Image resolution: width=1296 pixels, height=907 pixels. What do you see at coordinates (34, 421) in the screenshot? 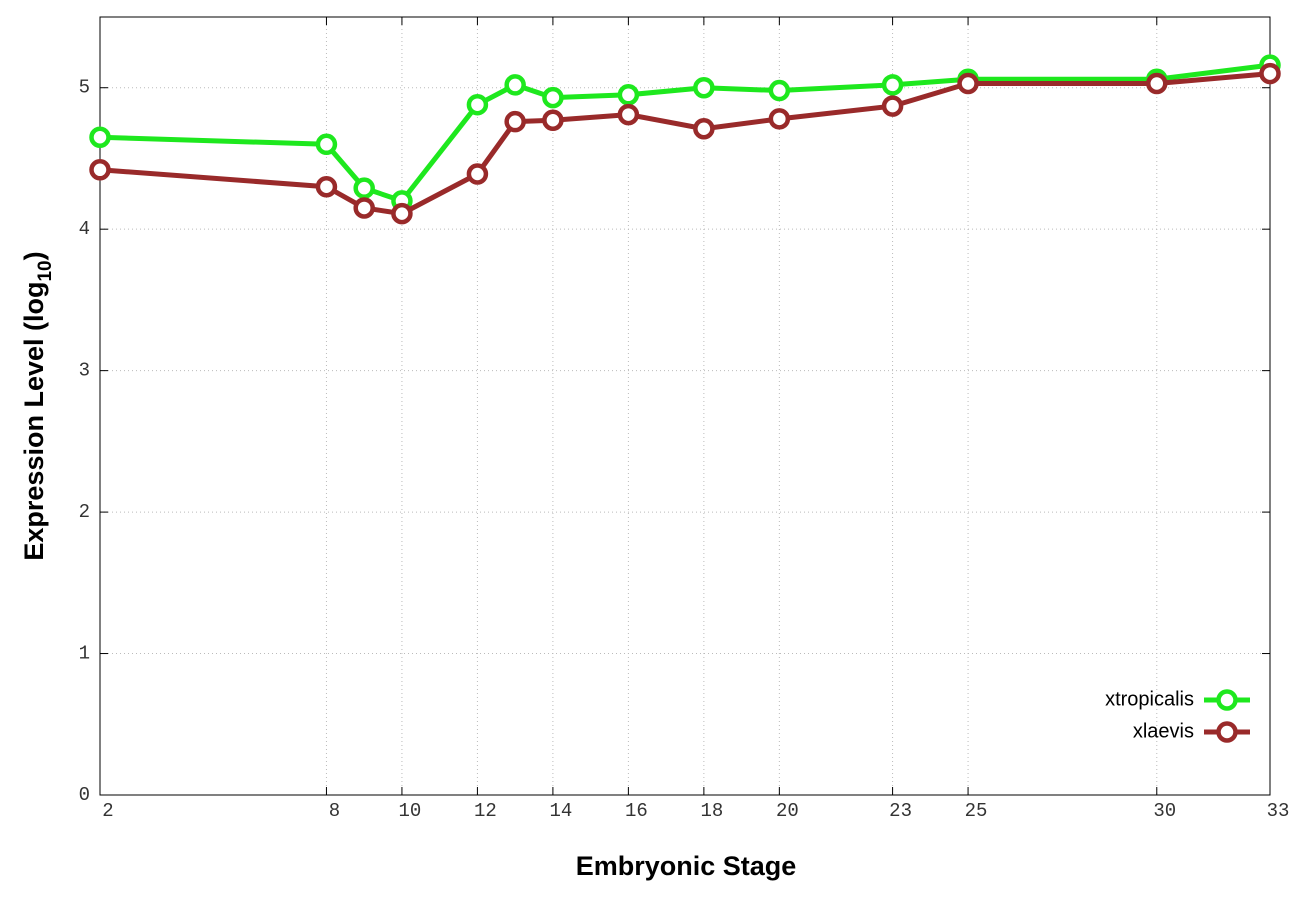
I see `y-axis-title-main: Expression Level (log` at bounding box center [34, 421].